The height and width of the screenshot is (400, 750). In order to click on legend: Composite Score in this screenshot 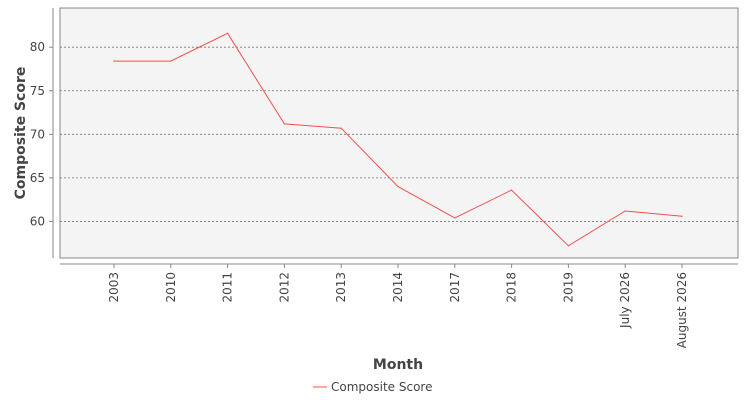, I will do `click(372, 387)`.